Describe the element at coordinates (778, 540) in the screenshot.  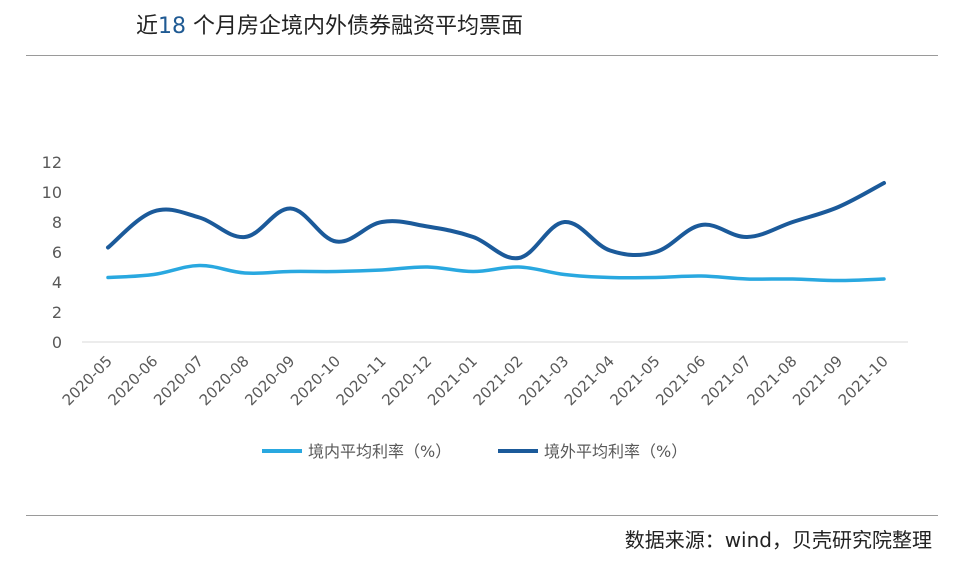
I see `source-note: 数据来源：wind，贝壳研究院整理` at that location.